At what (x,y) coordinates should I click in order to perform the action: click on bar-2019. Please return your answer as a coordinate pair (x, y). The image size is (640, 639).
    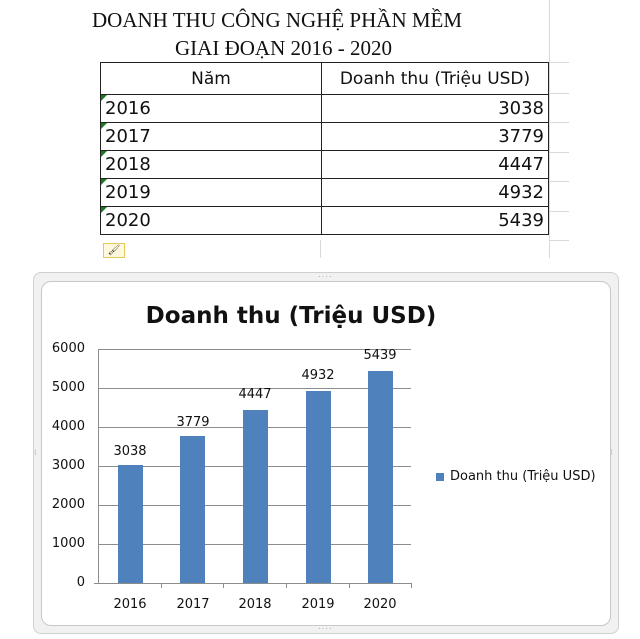
    Looking at the image, I should click on (318, 487).